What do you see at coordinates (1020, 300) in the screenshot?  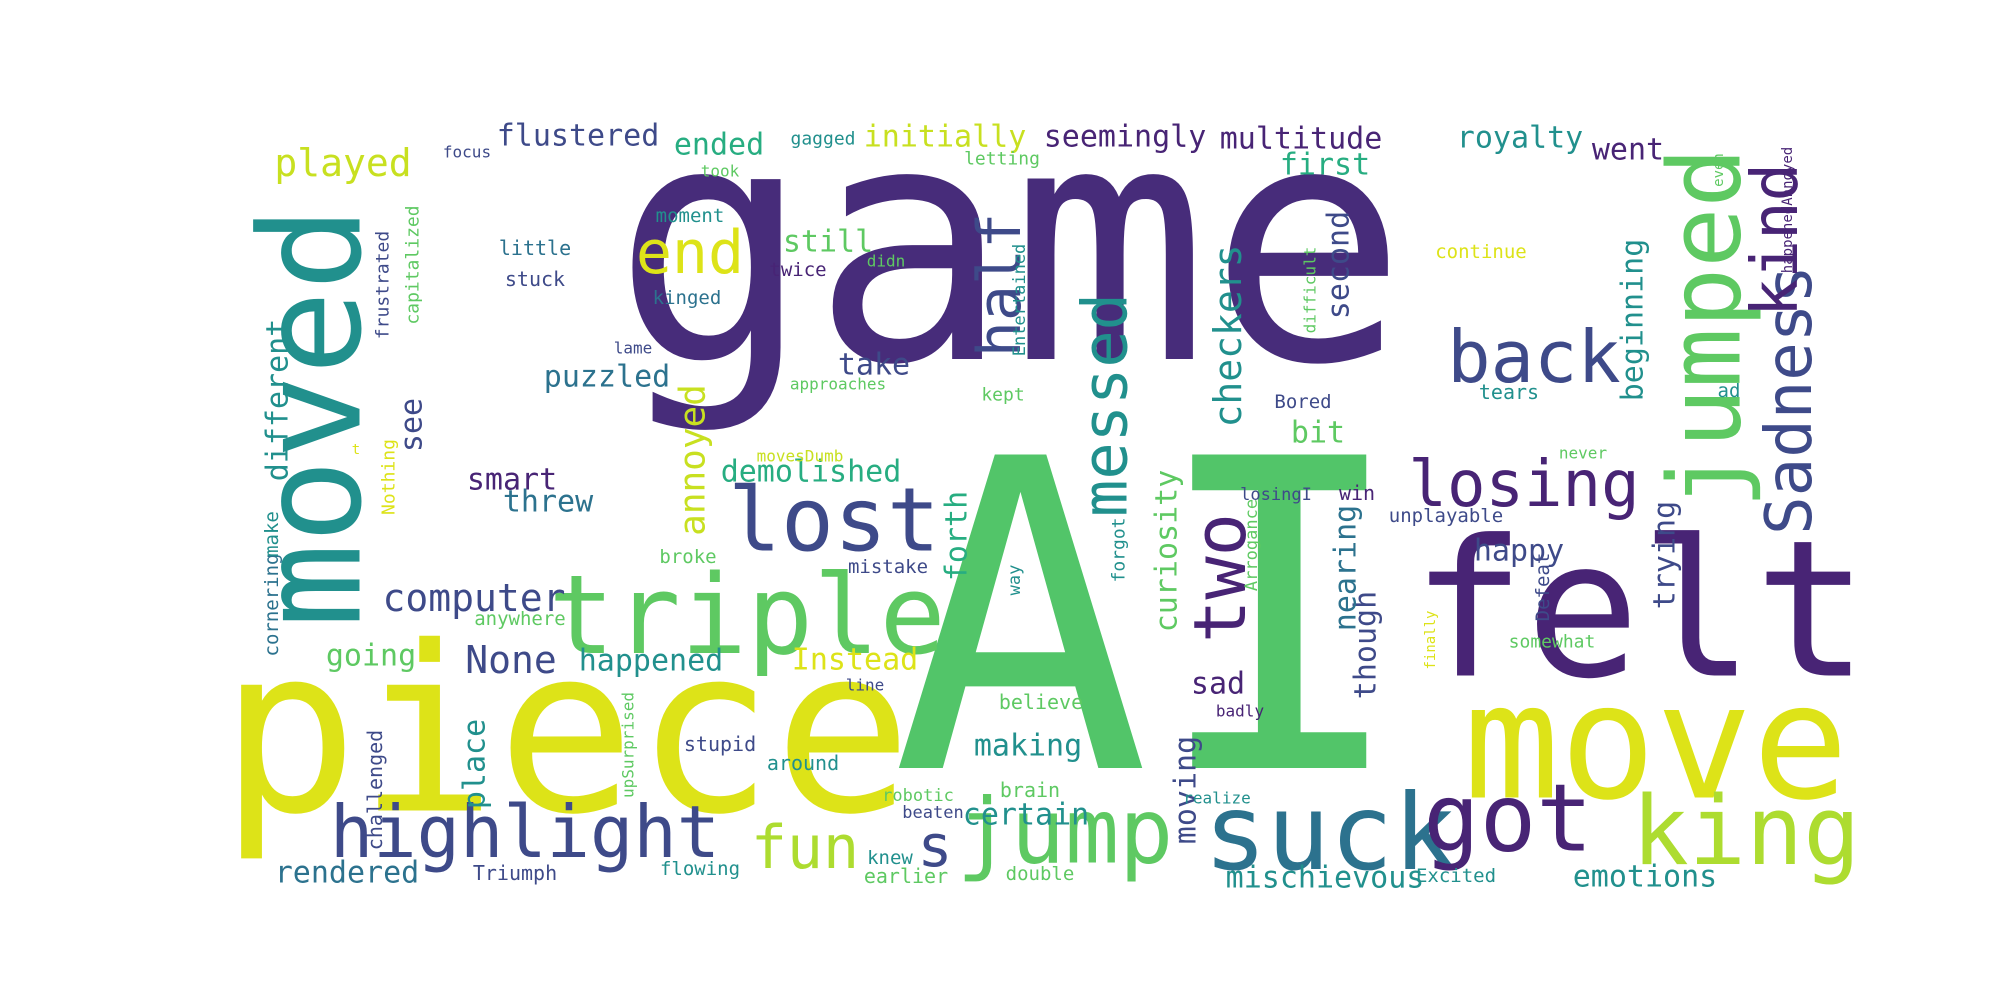 I see `cloud-word-entertained: Entertained` at bounding box center [1020, 300].